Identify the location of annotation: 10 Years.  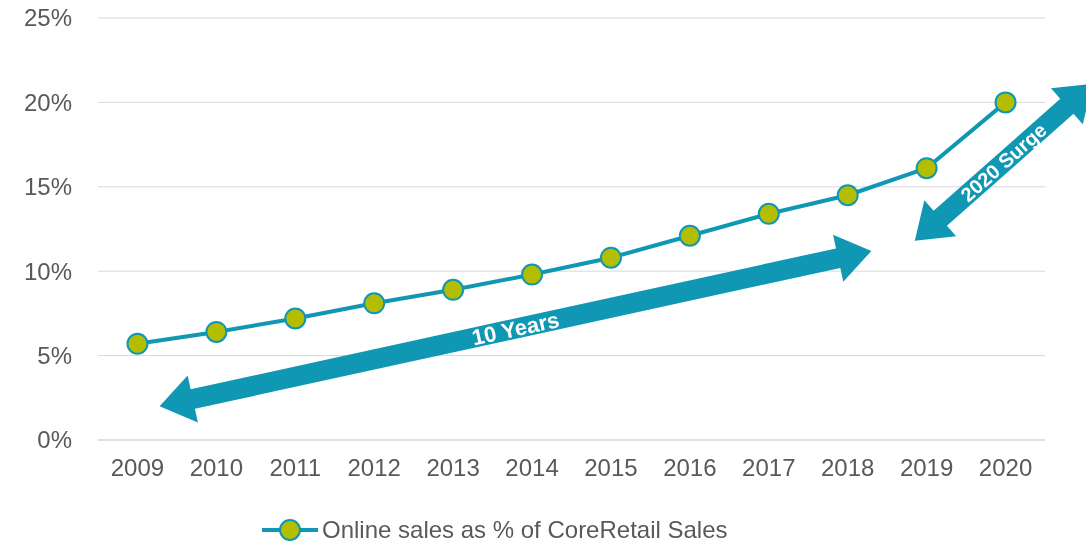
(515, 329).